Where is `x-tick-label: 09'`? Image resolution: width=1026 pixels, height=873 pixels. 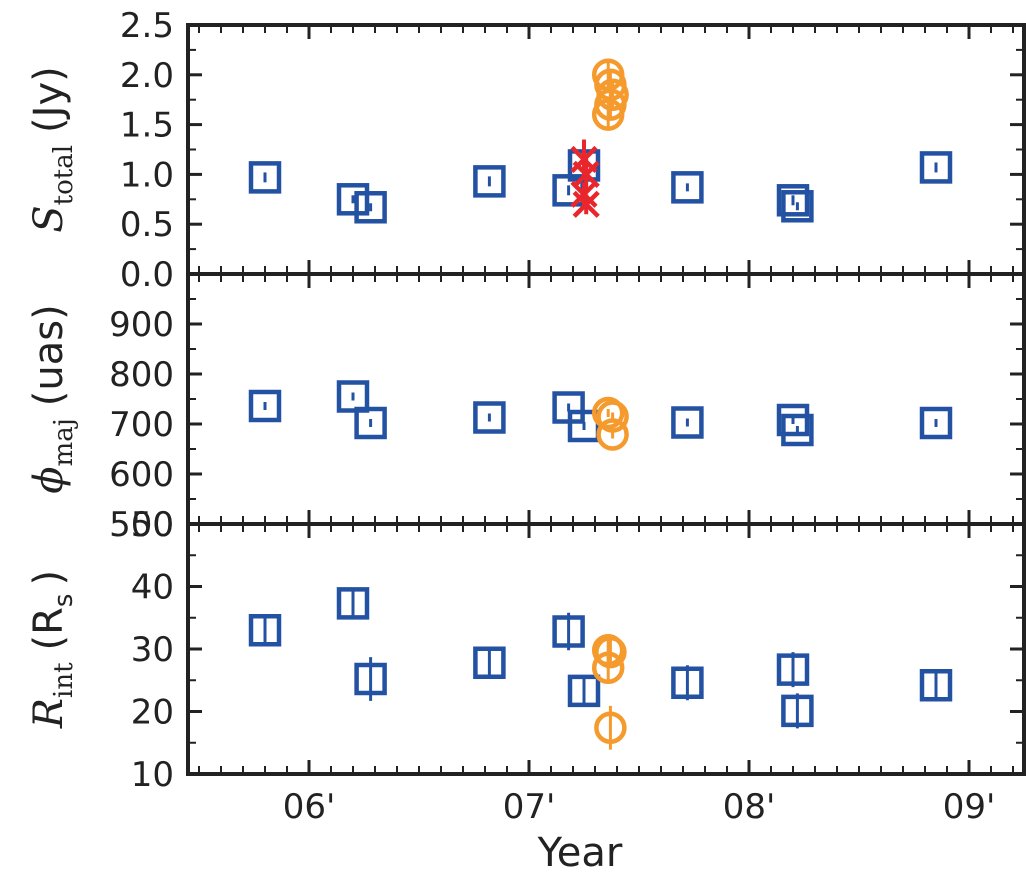
x-tick-label: 09' is located at coordinates (969, 807).